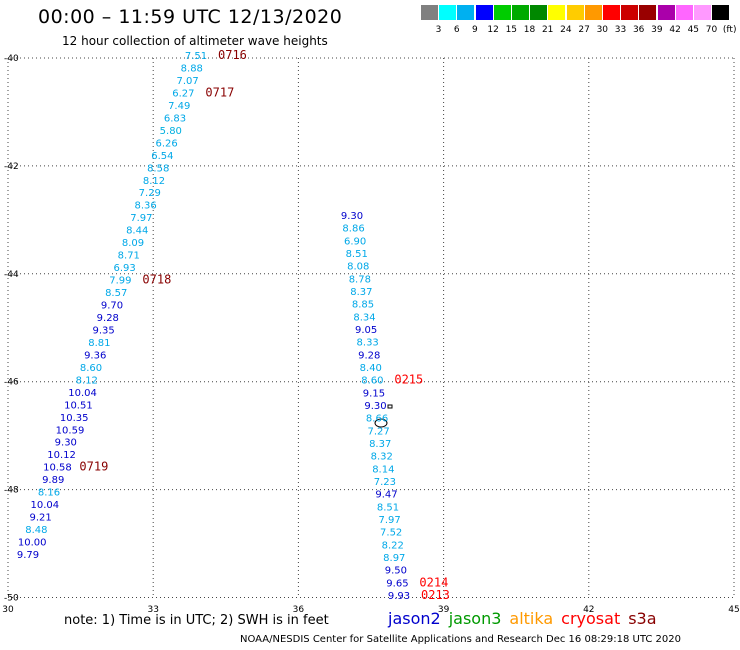  Describe the element at coordinates (531, 618) in the screenshot. I see `legend-altika: altika` at that location.